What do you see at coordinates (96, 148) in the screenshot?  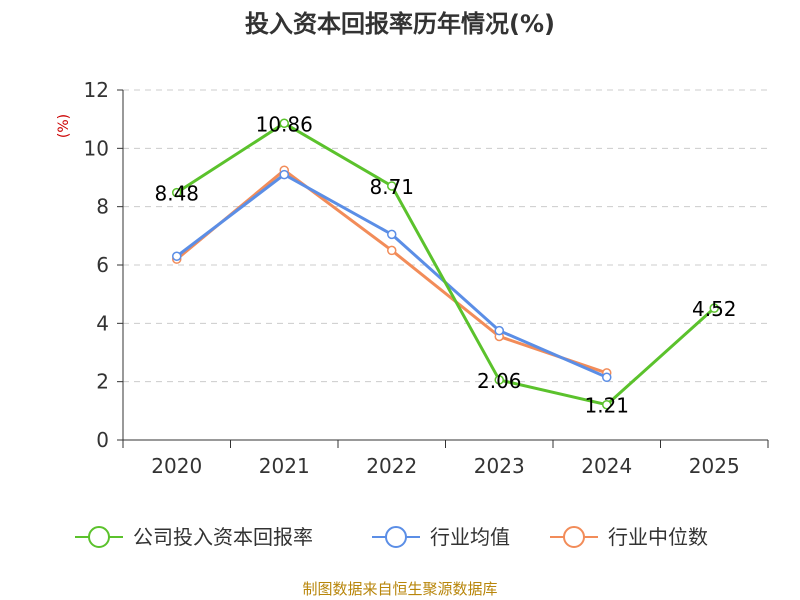 I see `y-tick-label: 10` at bounding box center [96, 148].